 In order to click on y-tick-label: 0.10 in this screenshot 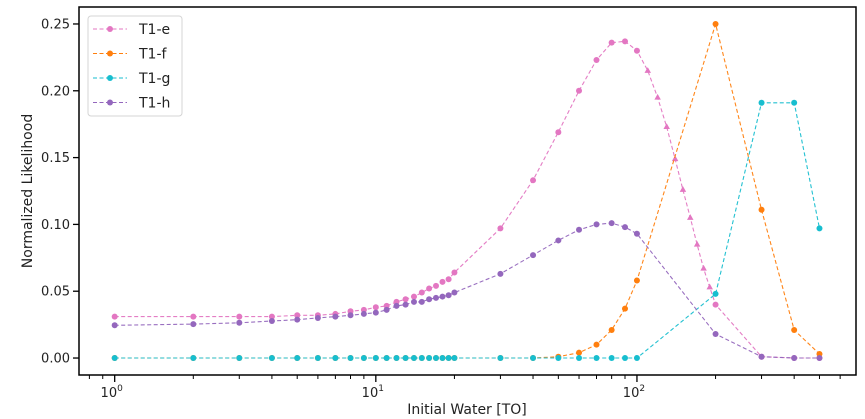, I will do `click(55, 225)`.